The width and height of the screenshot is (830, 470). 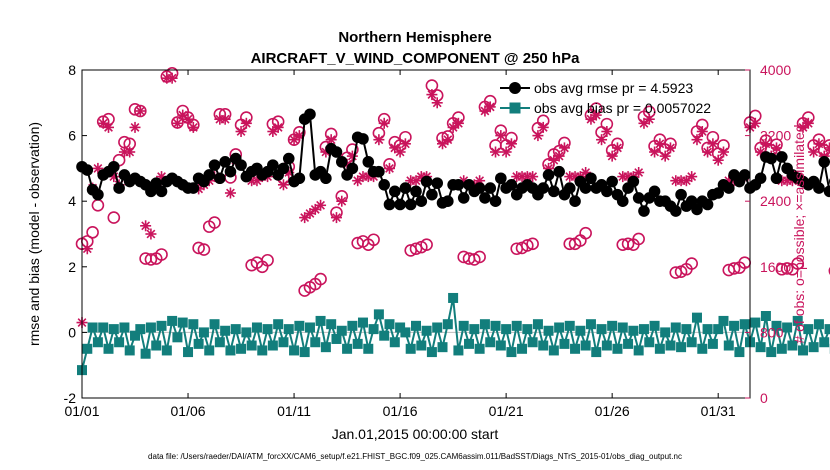 I want to click on chart-title: Northern Hemisphere, so click(x=414, y=37).